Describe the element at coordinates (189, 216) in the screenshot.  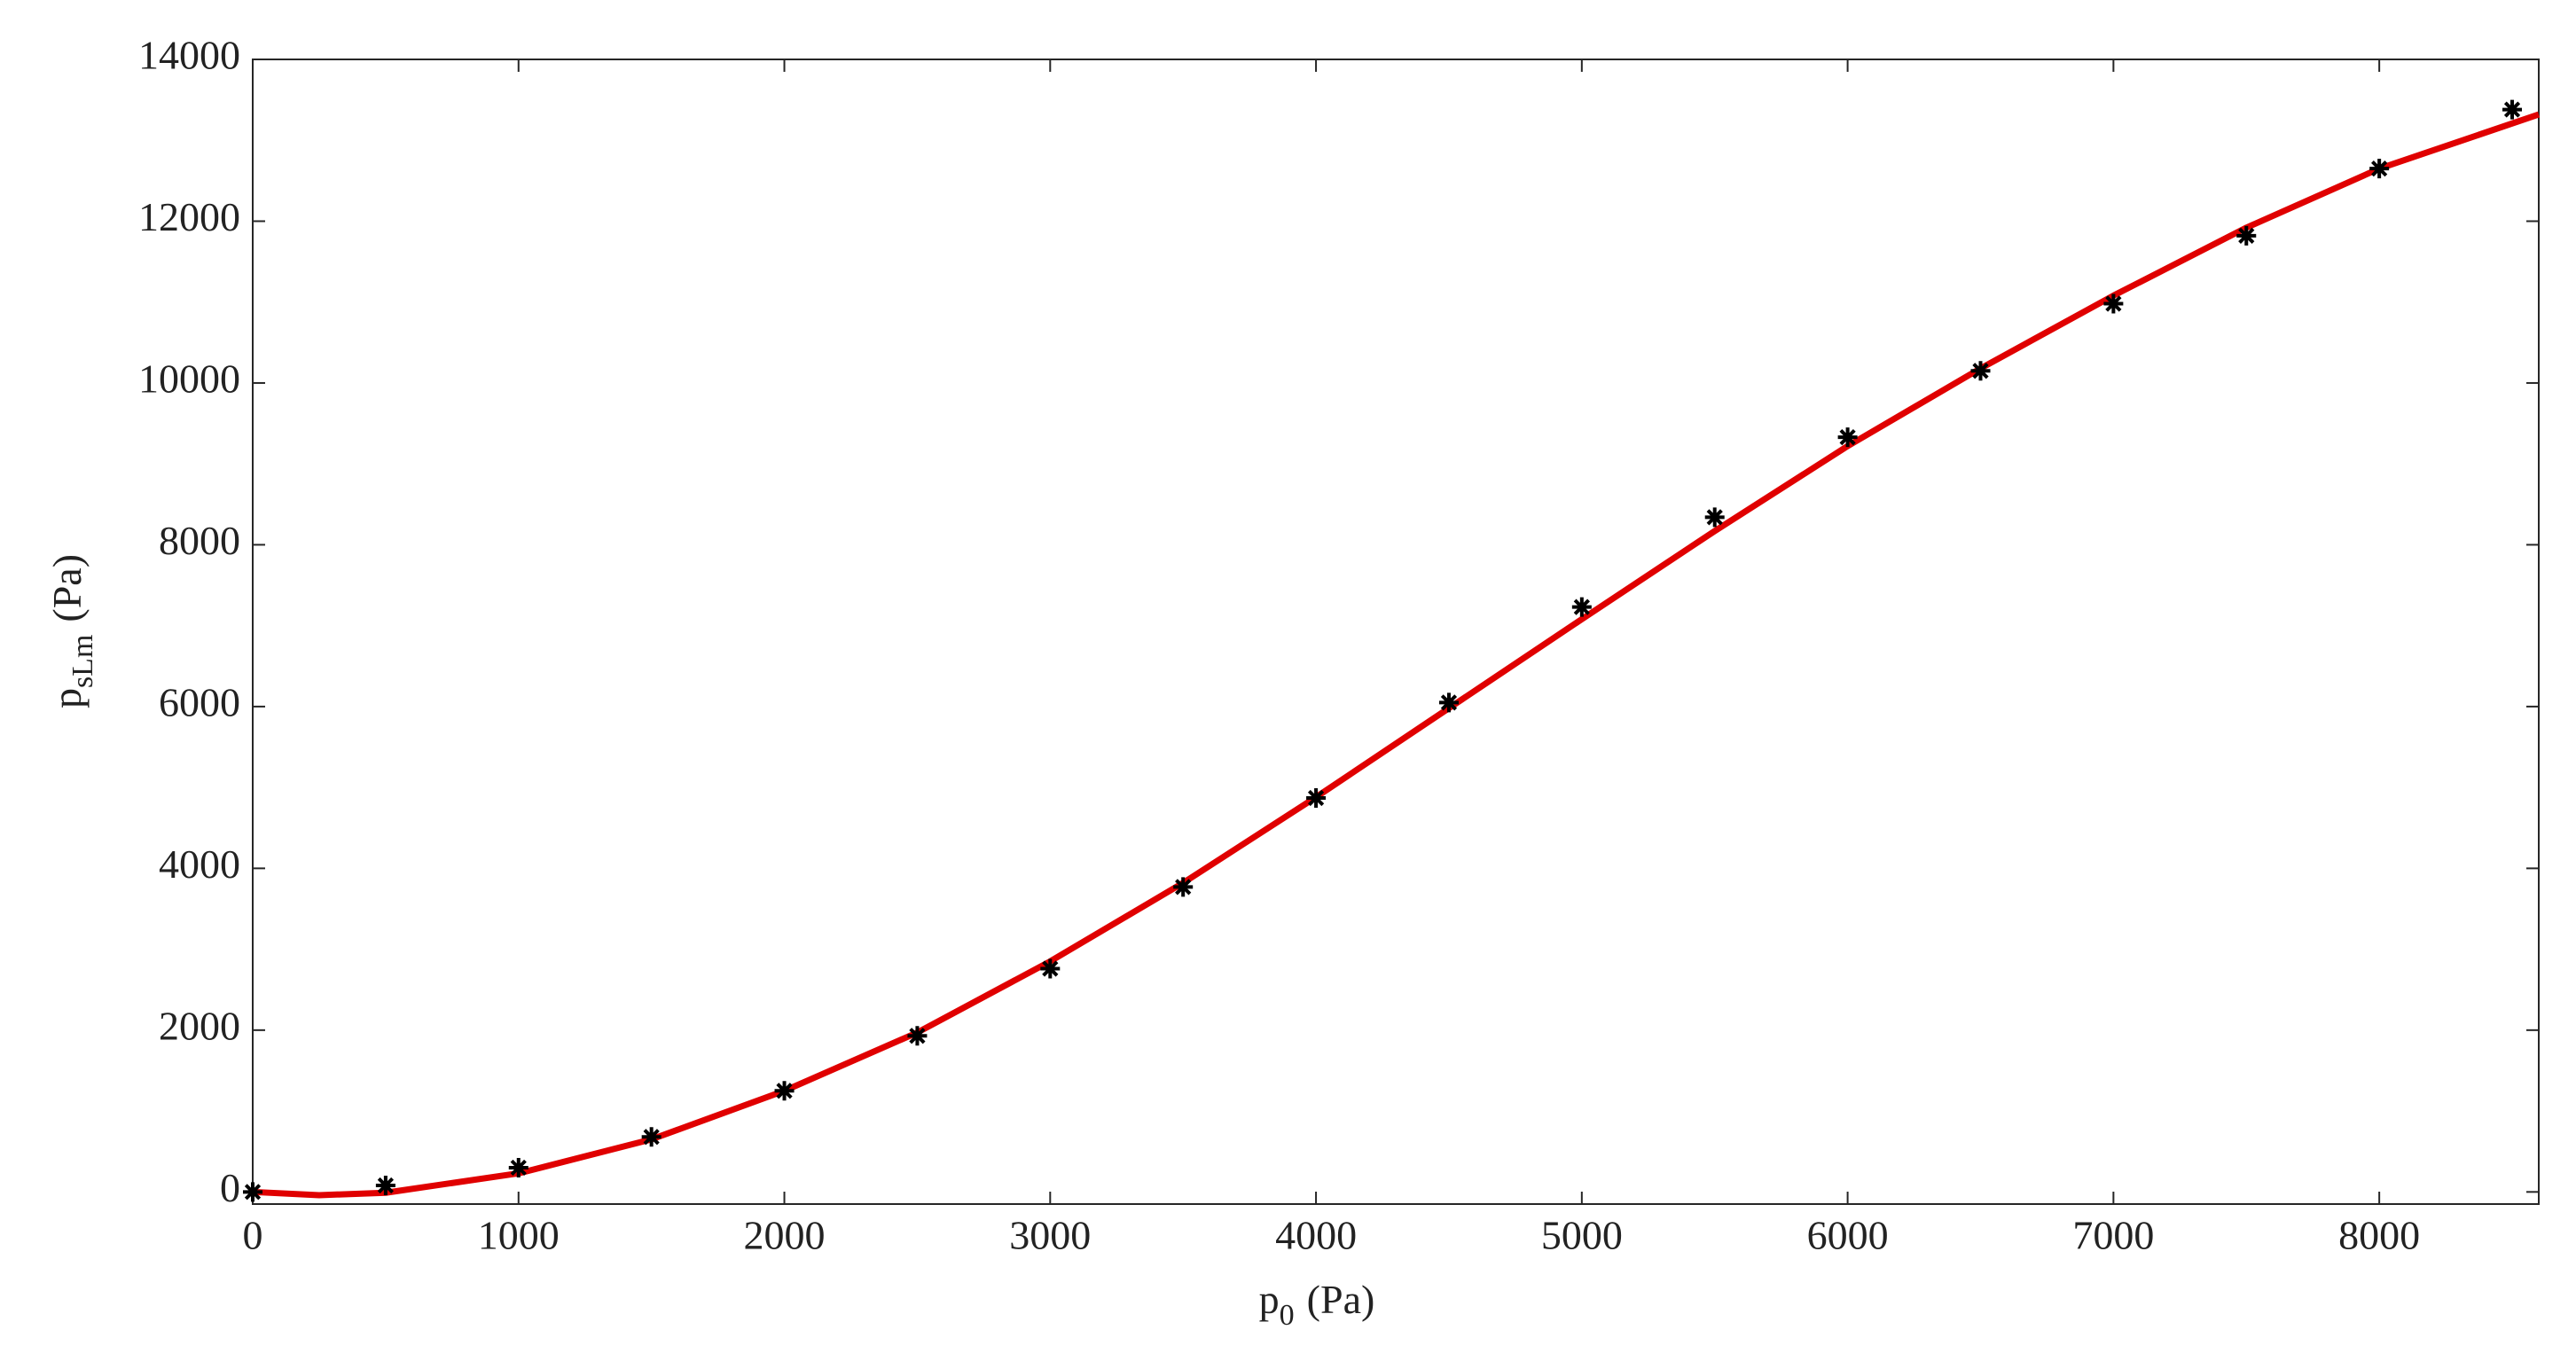
I see `y-tick-label: 12000` at that location.